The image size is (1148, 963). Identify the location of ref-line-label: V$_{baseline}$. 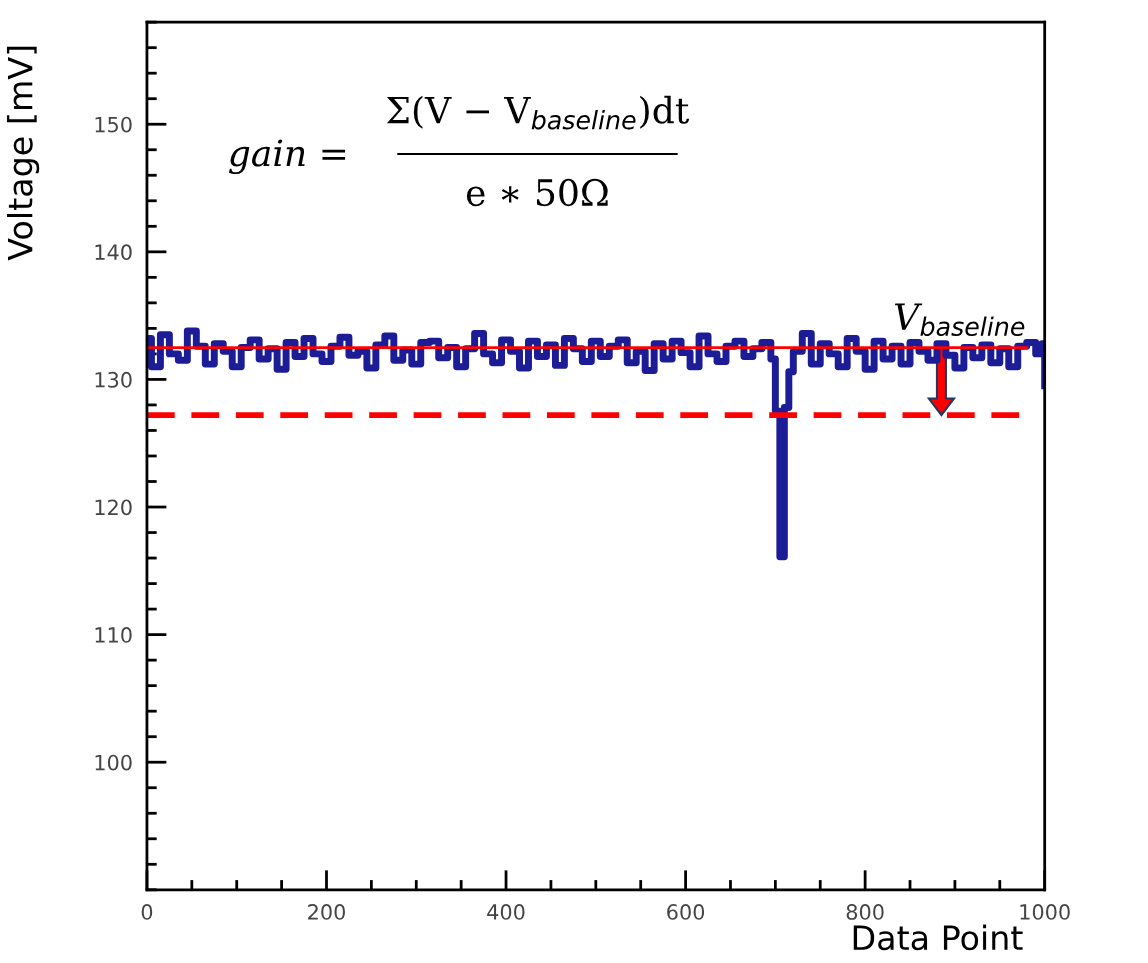
(959, 320).